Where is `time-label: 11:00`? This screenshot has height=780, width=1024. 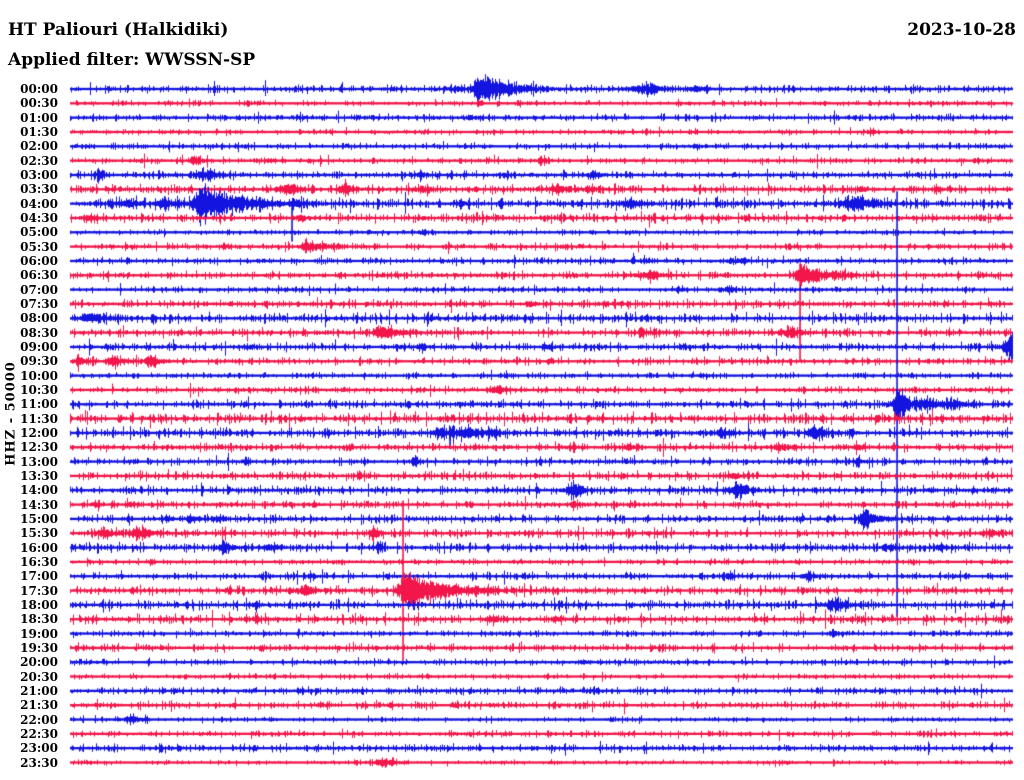 time-label: 11:00 is located at coordinates (39, 404).